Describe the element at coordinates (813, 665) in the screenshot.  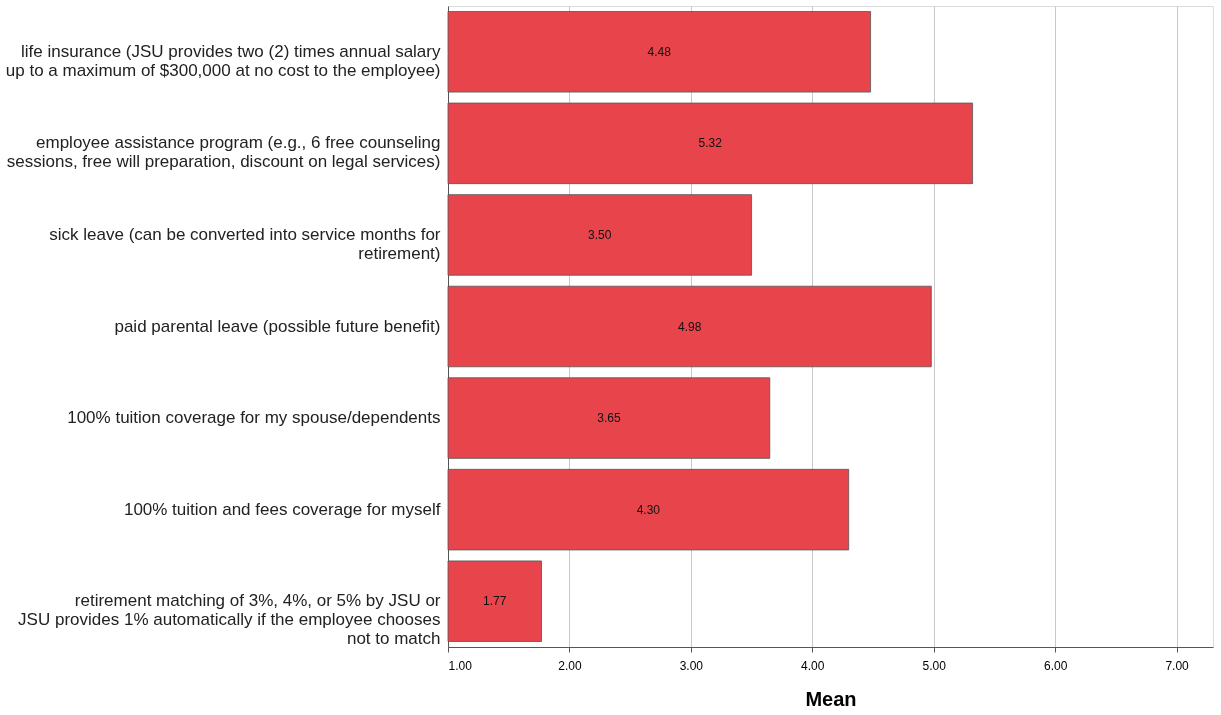
I see `x-tick-label: 4.00` at that location.